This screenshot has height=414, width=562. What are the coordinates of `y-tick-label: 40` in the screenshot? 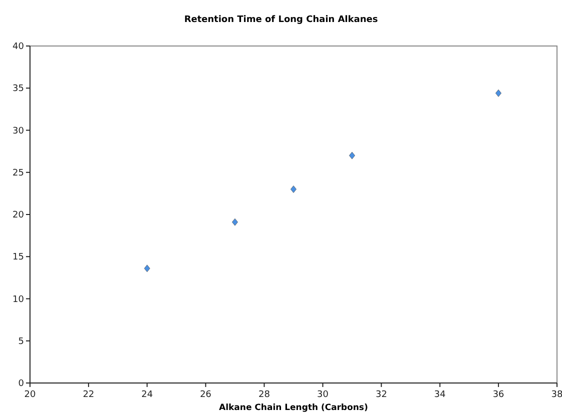 It's located at (18, 47).